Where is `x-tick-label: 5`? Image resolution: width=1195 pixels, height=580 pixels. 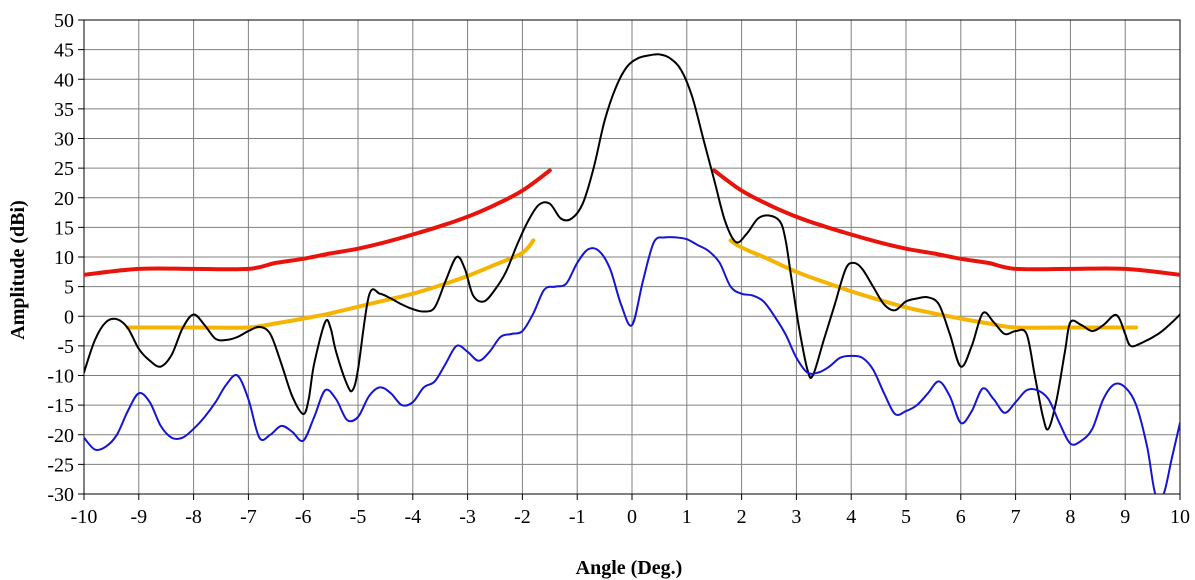
x-tick-label: 5 is located at coordinates (906, 517).